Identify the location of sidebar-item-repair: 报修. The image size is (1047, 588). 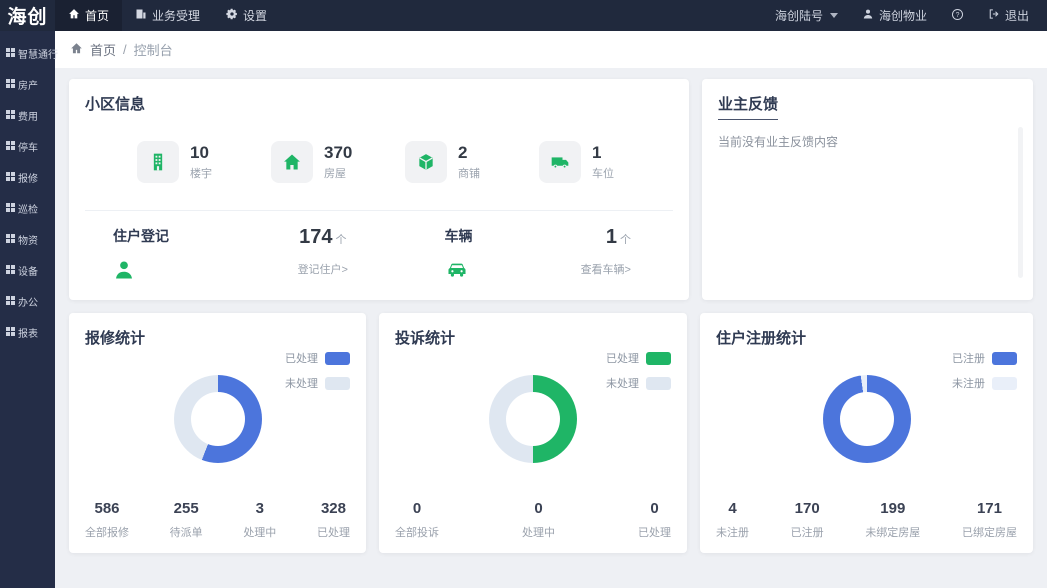
(27, 177).